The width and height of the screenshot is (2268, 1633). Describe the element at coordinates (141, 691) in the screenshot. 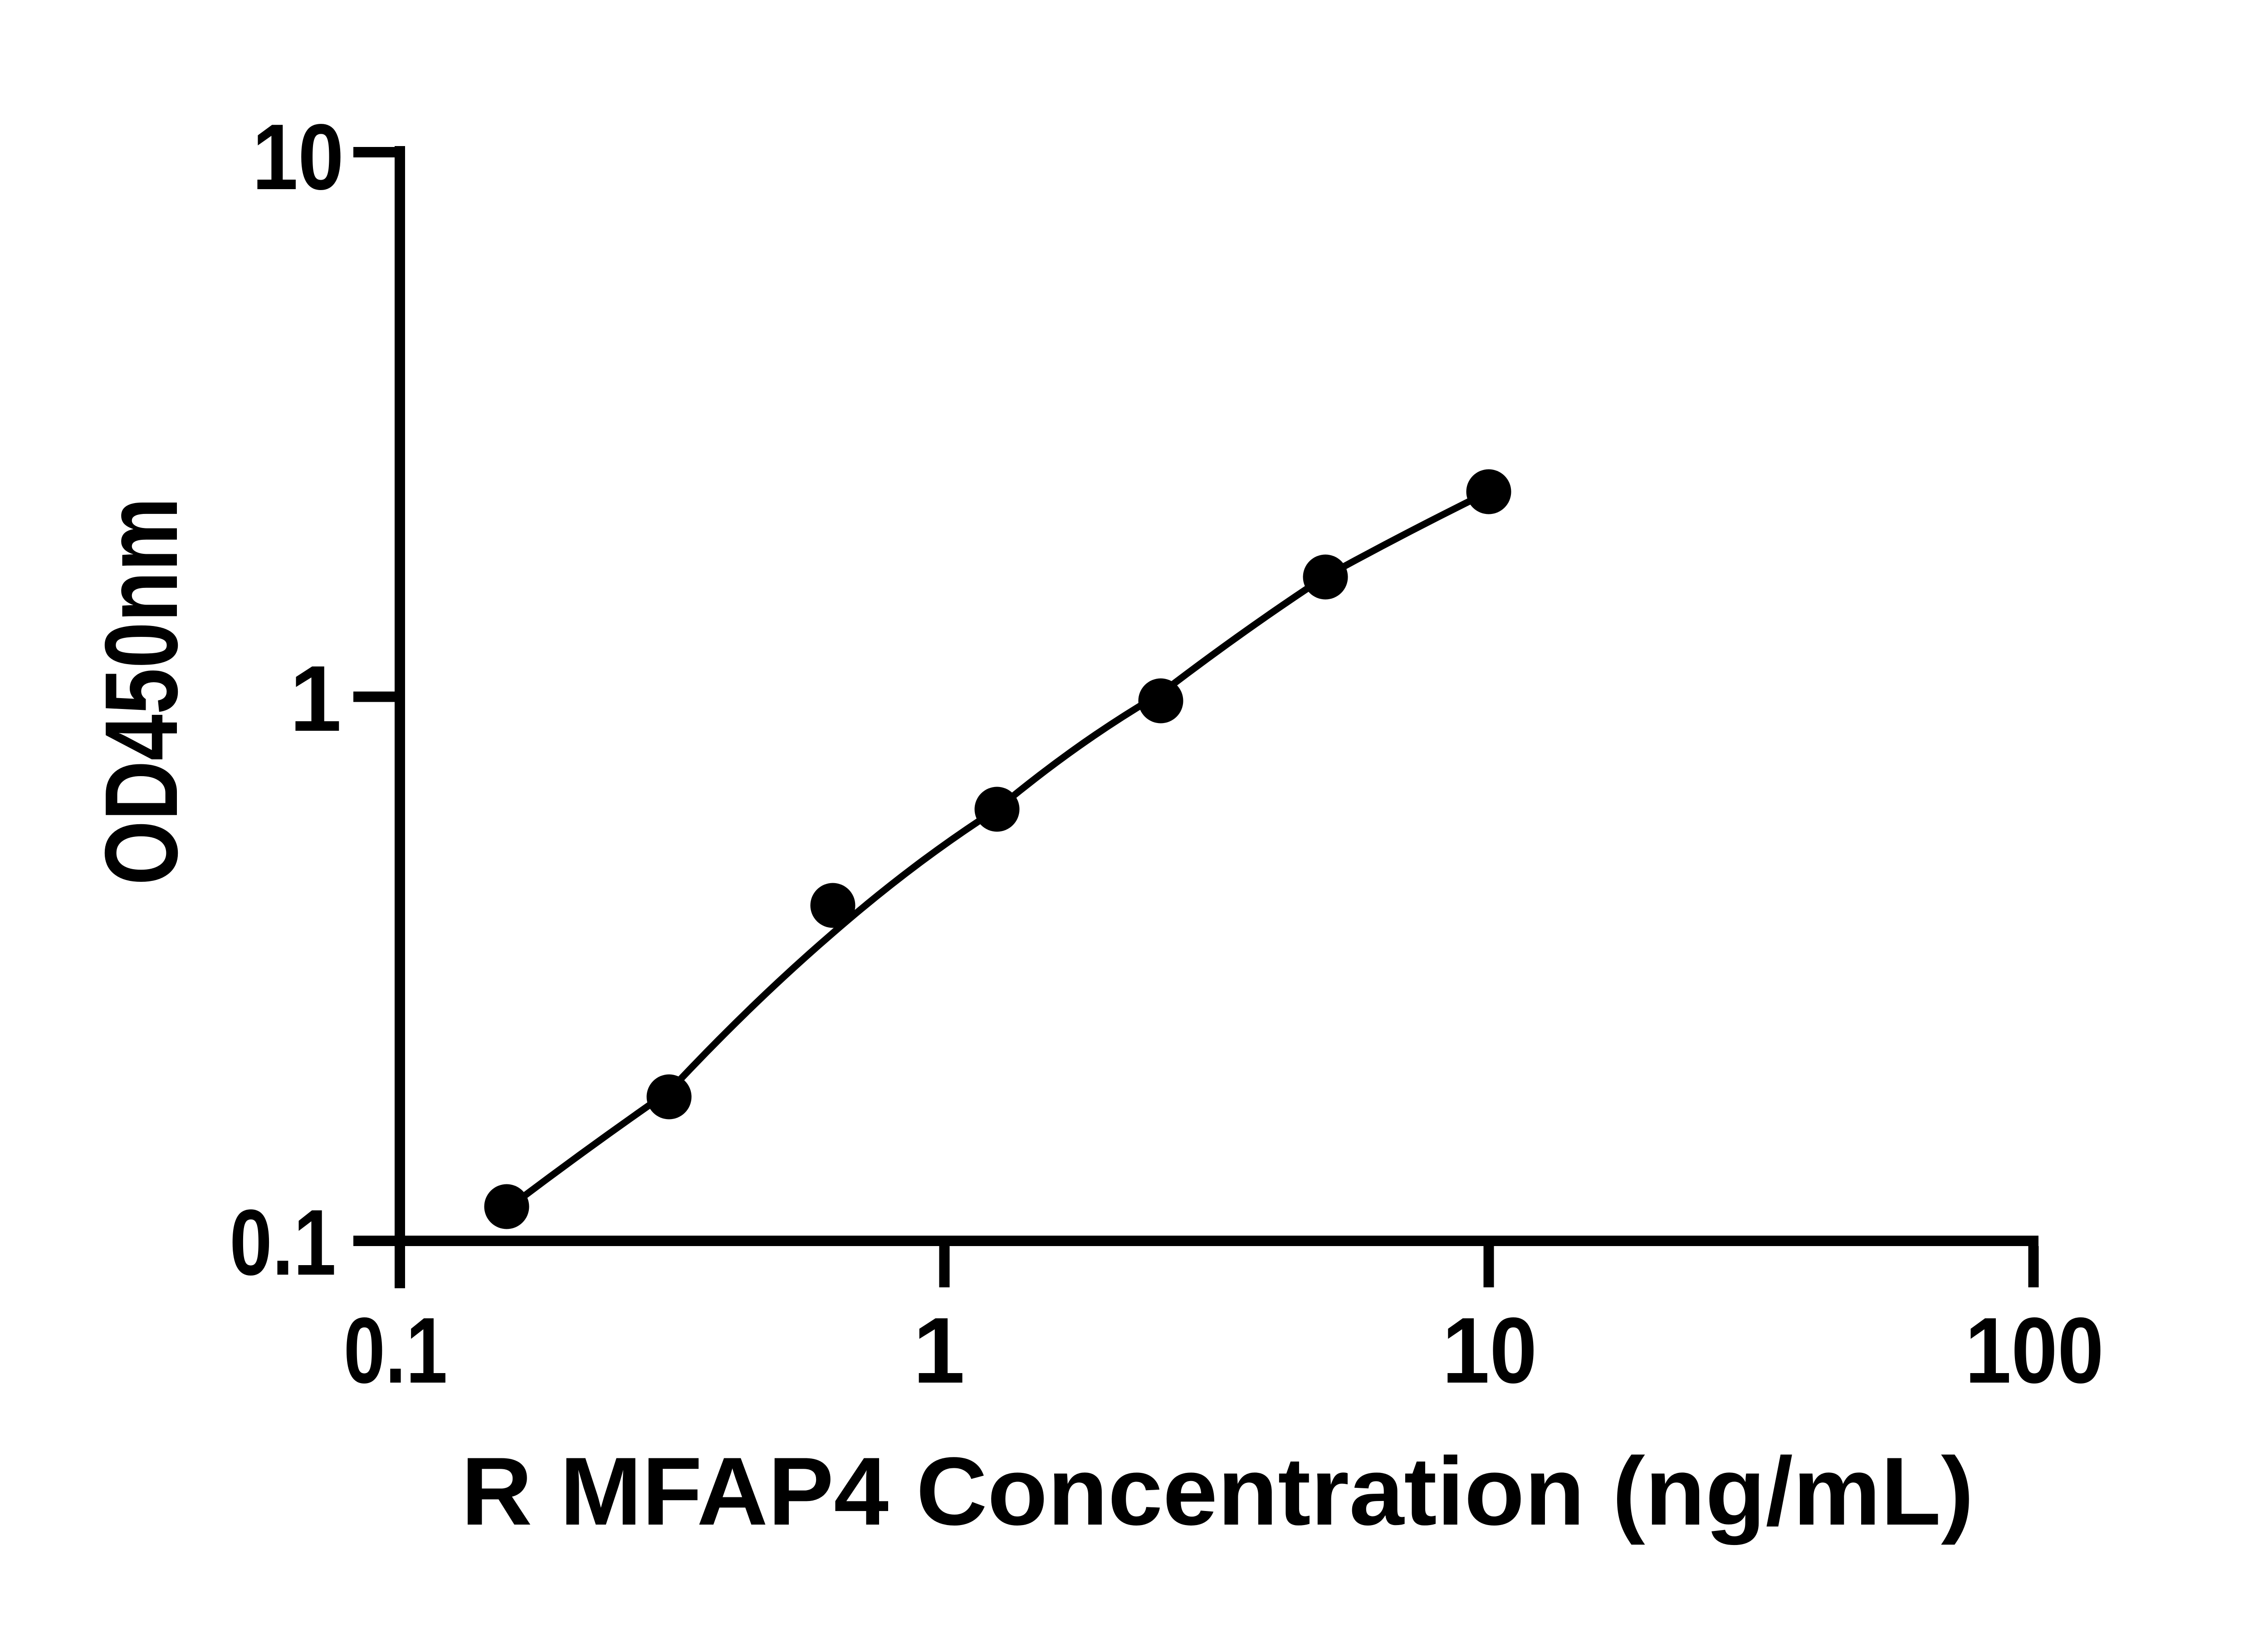

I see `svg-text: OD450nm` at that location.